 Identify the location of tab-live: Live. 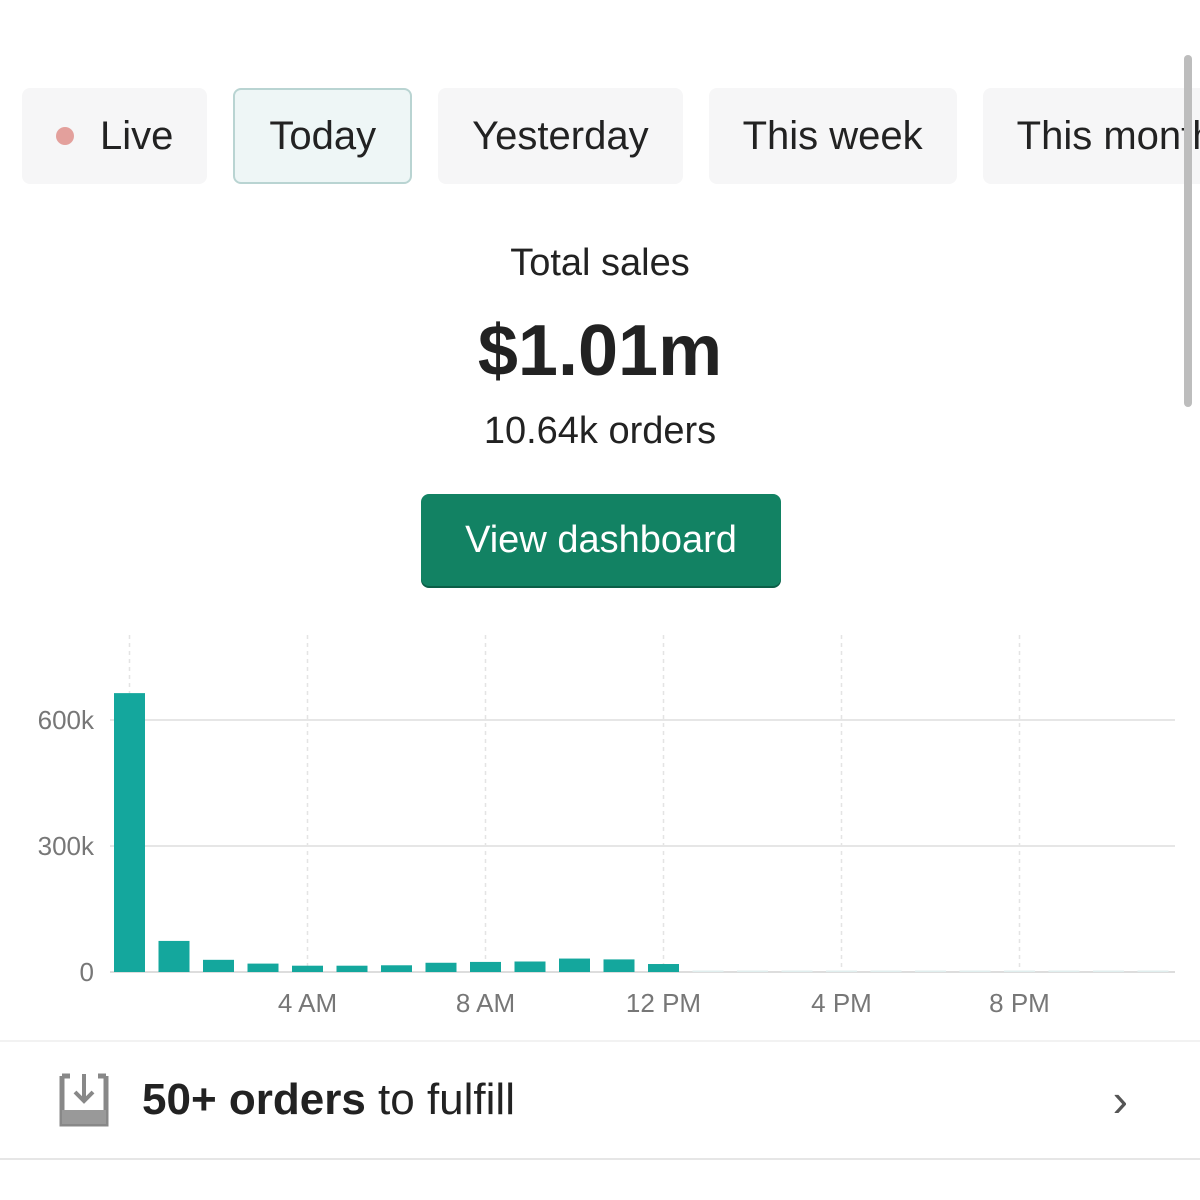
(115, 136).